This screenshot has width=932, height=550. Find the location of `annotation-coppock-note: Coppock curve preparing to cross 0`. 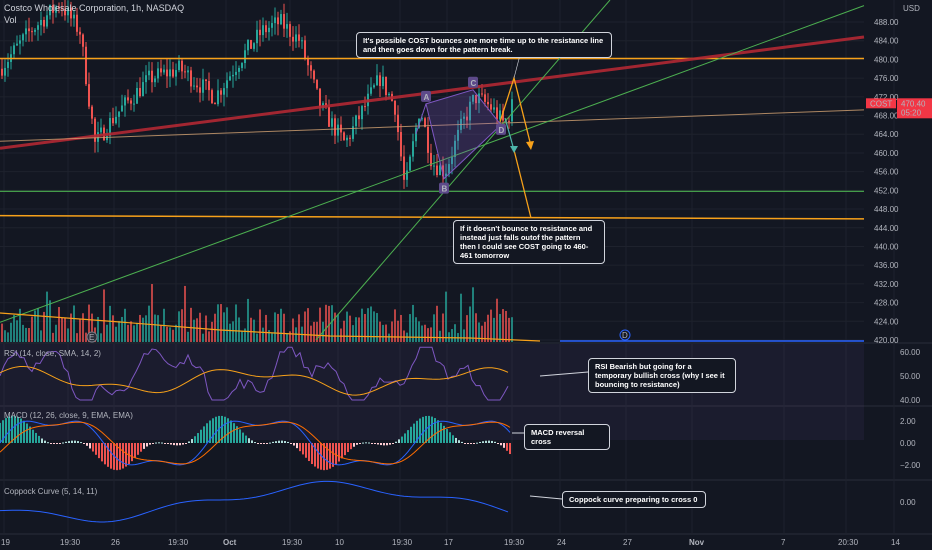

annotation-coppock-note: Coppock curve preparing to cross 0 is located at coordinates (634, 499).